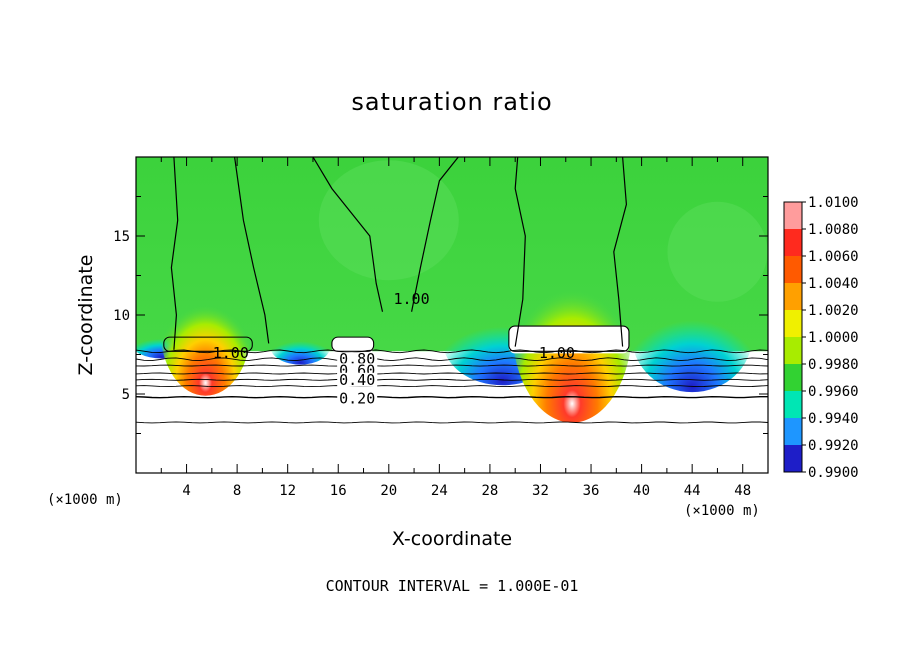 This screenshot has height=654, width=904. What do you see at coordinates (833, 473) in the screenshot?
I see `colorbar-label: 0.9900` at bounding box center [833, 473].